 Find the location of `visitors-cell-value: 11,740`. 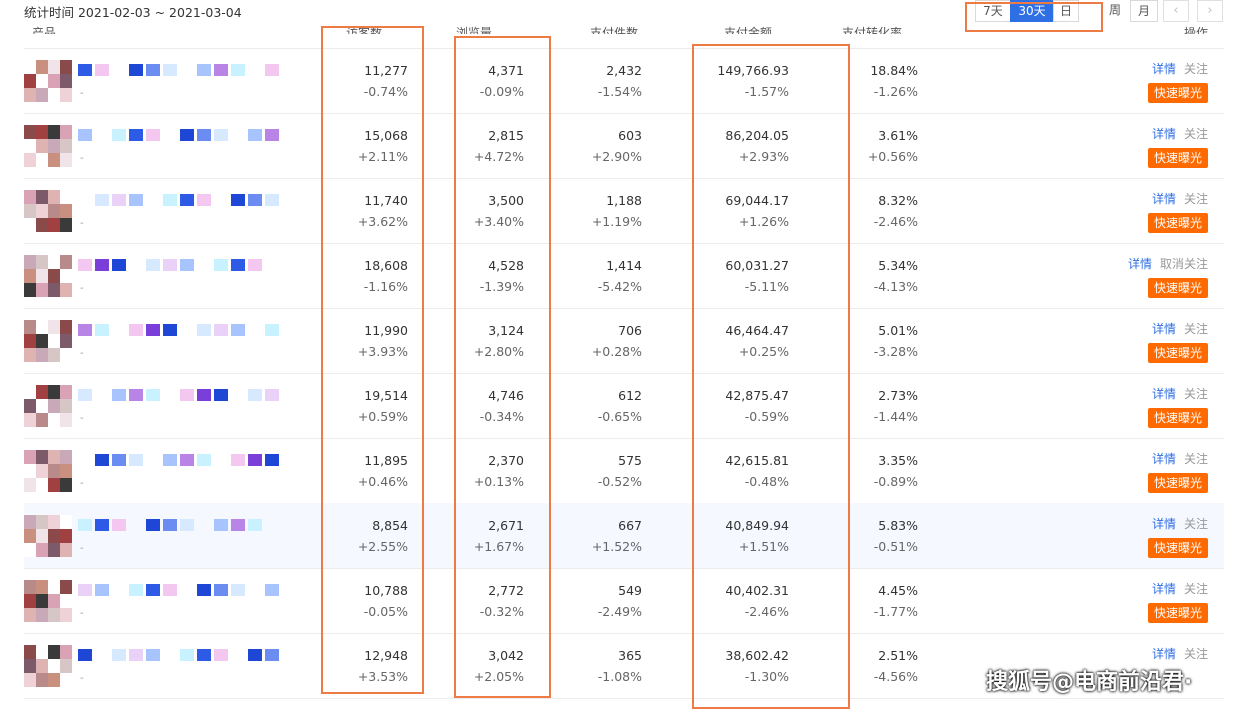

visitors-cell-value: 11,740 is located at coordinates (386, 200).